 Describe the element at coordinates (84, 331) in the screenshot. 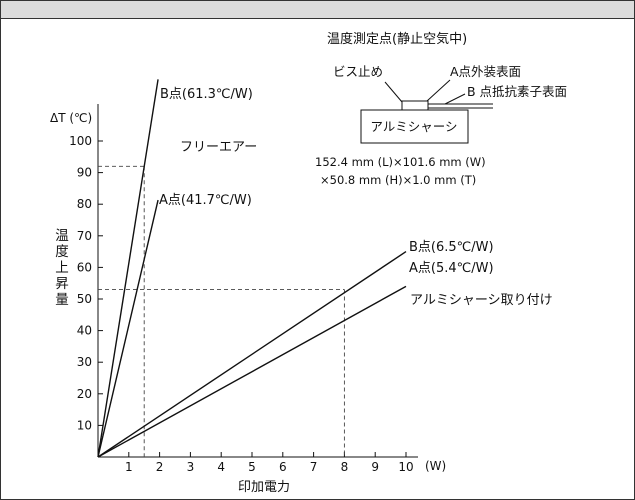

I see `y-tick-label: 40` at that location.